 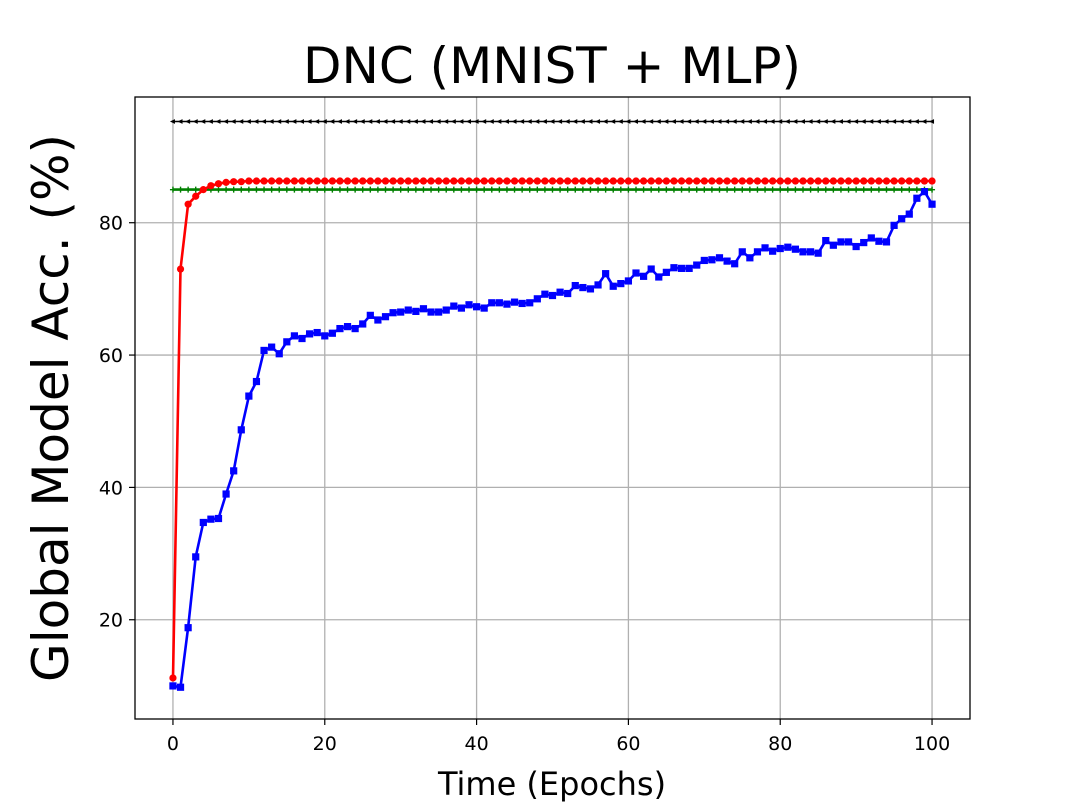 What do you see at coordinates (551, 784) in the screenshot?
I see `x-axis-label: Time (Epochs)` at bounding box center [551, 784].